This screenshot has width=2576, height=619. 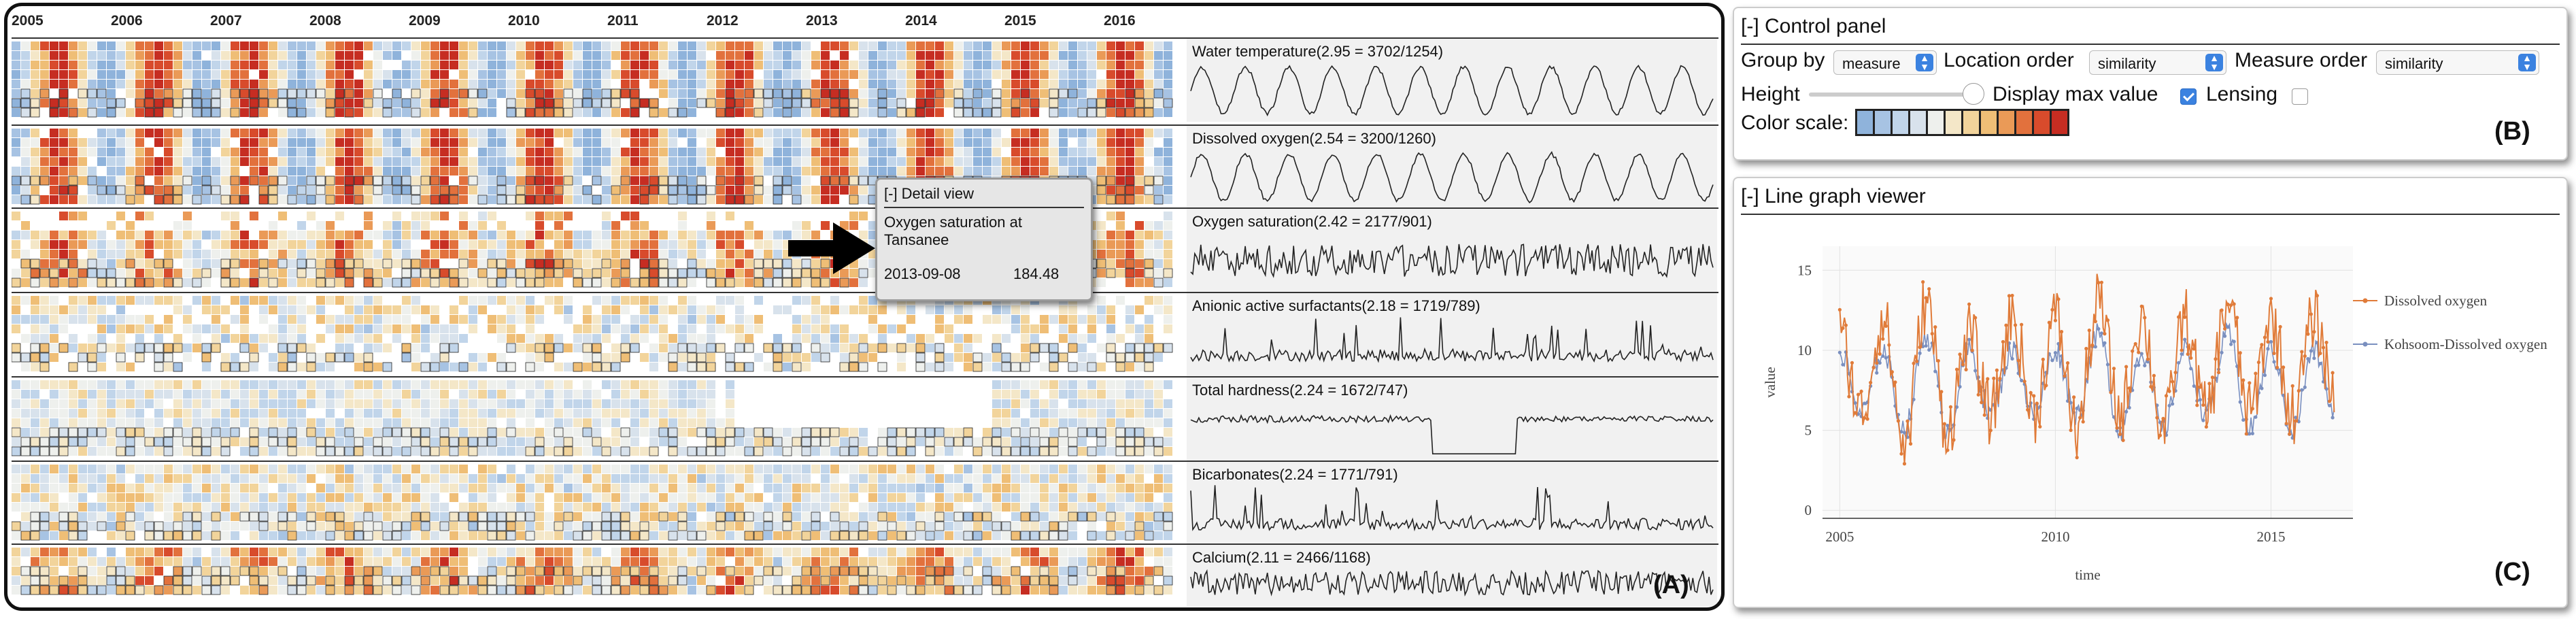 What do you see at coordinates (2075, 94) in the screenshot?
I see `display-max-label: Display max value` at bounding box center [2075, 94].